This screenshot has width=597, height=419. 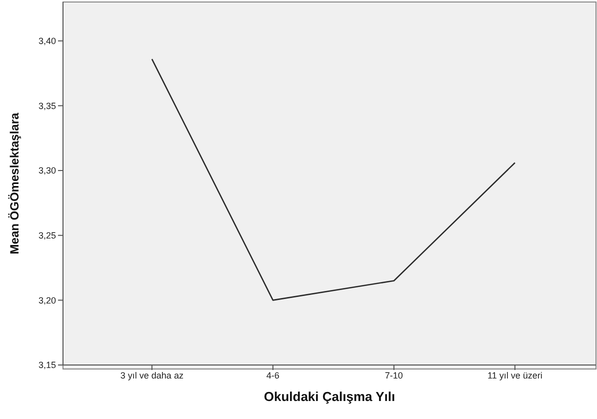 I want to click on y-tick-label: 3,35, so click(x=47, y=105).